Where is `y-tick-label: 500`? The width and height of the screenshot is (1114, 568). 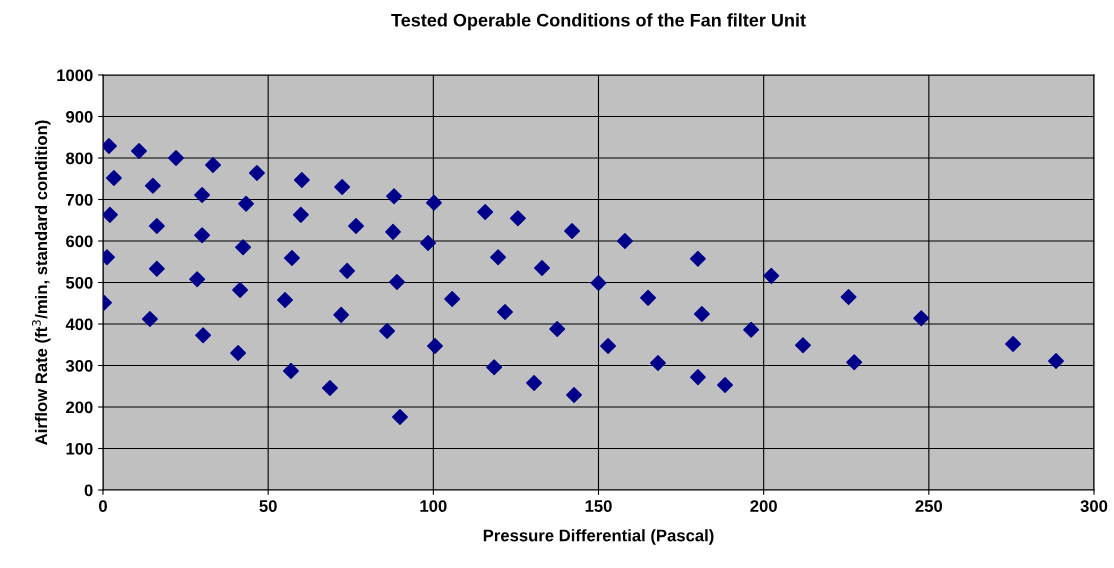
y-tick-label: 500 is located at coordinates (79, 282).